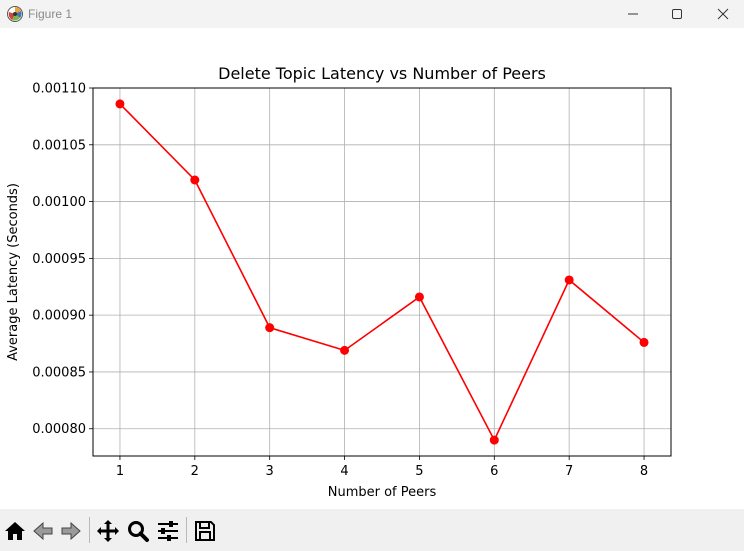 This screenshot has width=744, height=551. I want to click on x-tick-label: 3, so click(270, 471).